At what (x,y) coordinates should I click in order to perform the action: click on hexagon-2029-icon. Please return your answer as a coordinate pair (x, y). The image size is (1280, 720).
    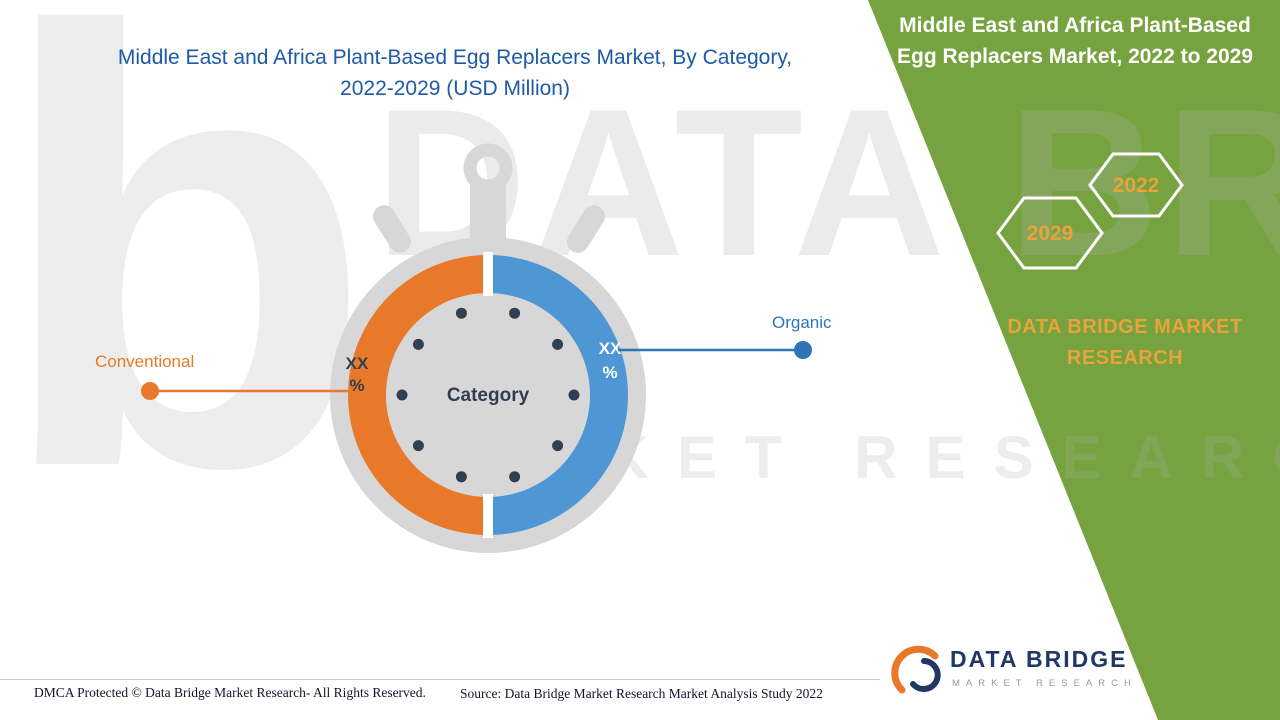
    Looking at the image, I should click on (1050, 233).